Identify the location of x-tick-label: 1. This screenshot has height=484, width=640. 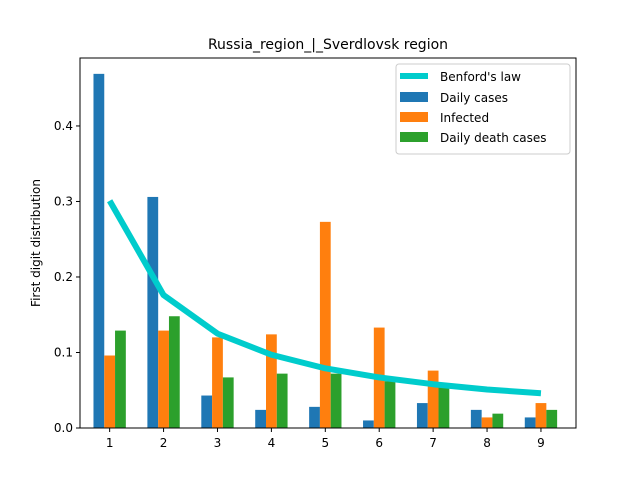
(110, 443).